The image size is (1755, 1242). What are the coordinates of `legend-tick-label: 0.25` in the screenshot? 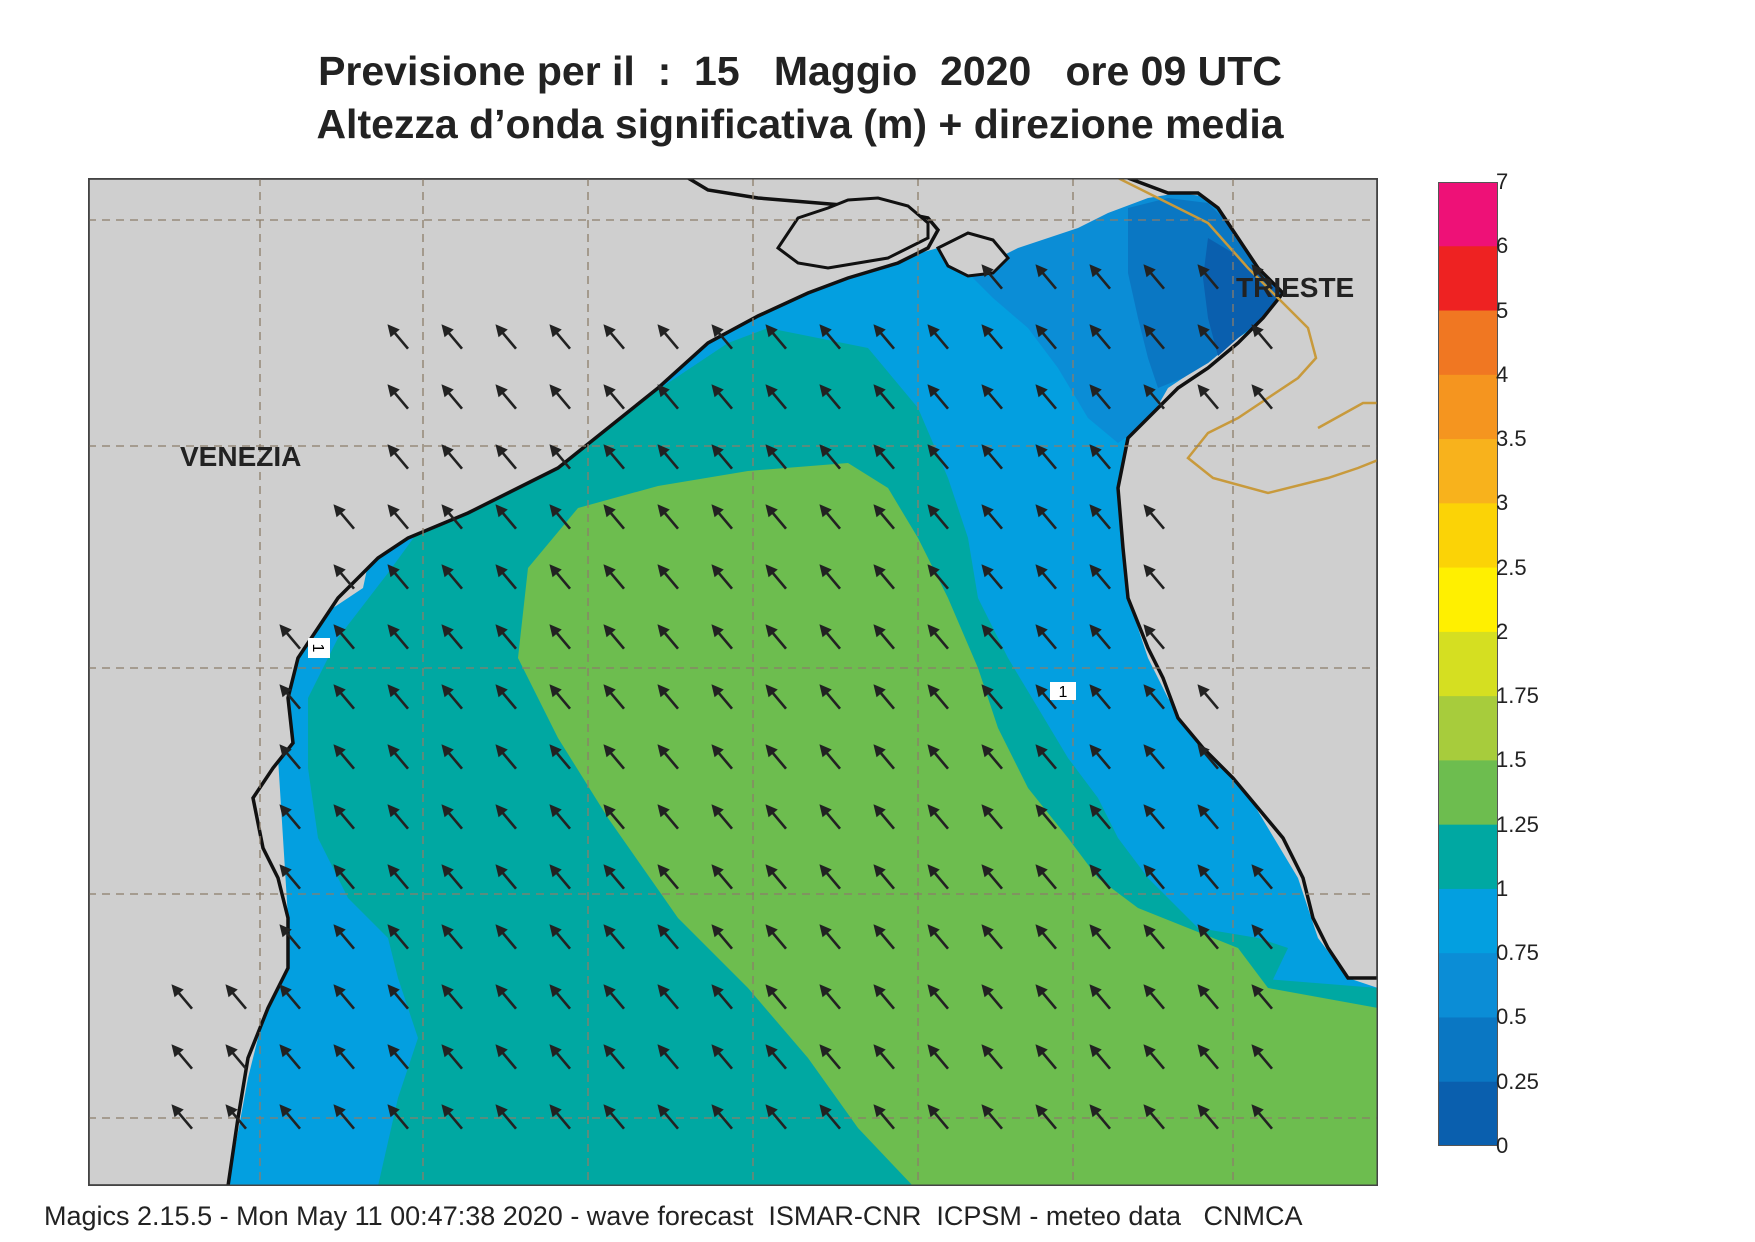 It's located at (1517, 1081).